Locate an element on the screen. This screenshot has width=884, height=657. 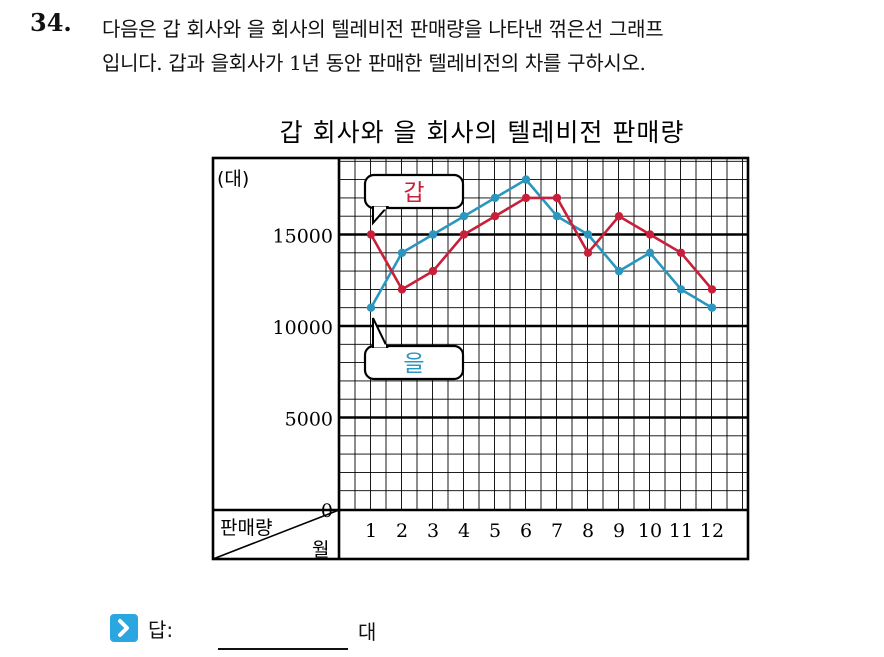
answer-row: 답: 대 is located at coordinates (310, 630).